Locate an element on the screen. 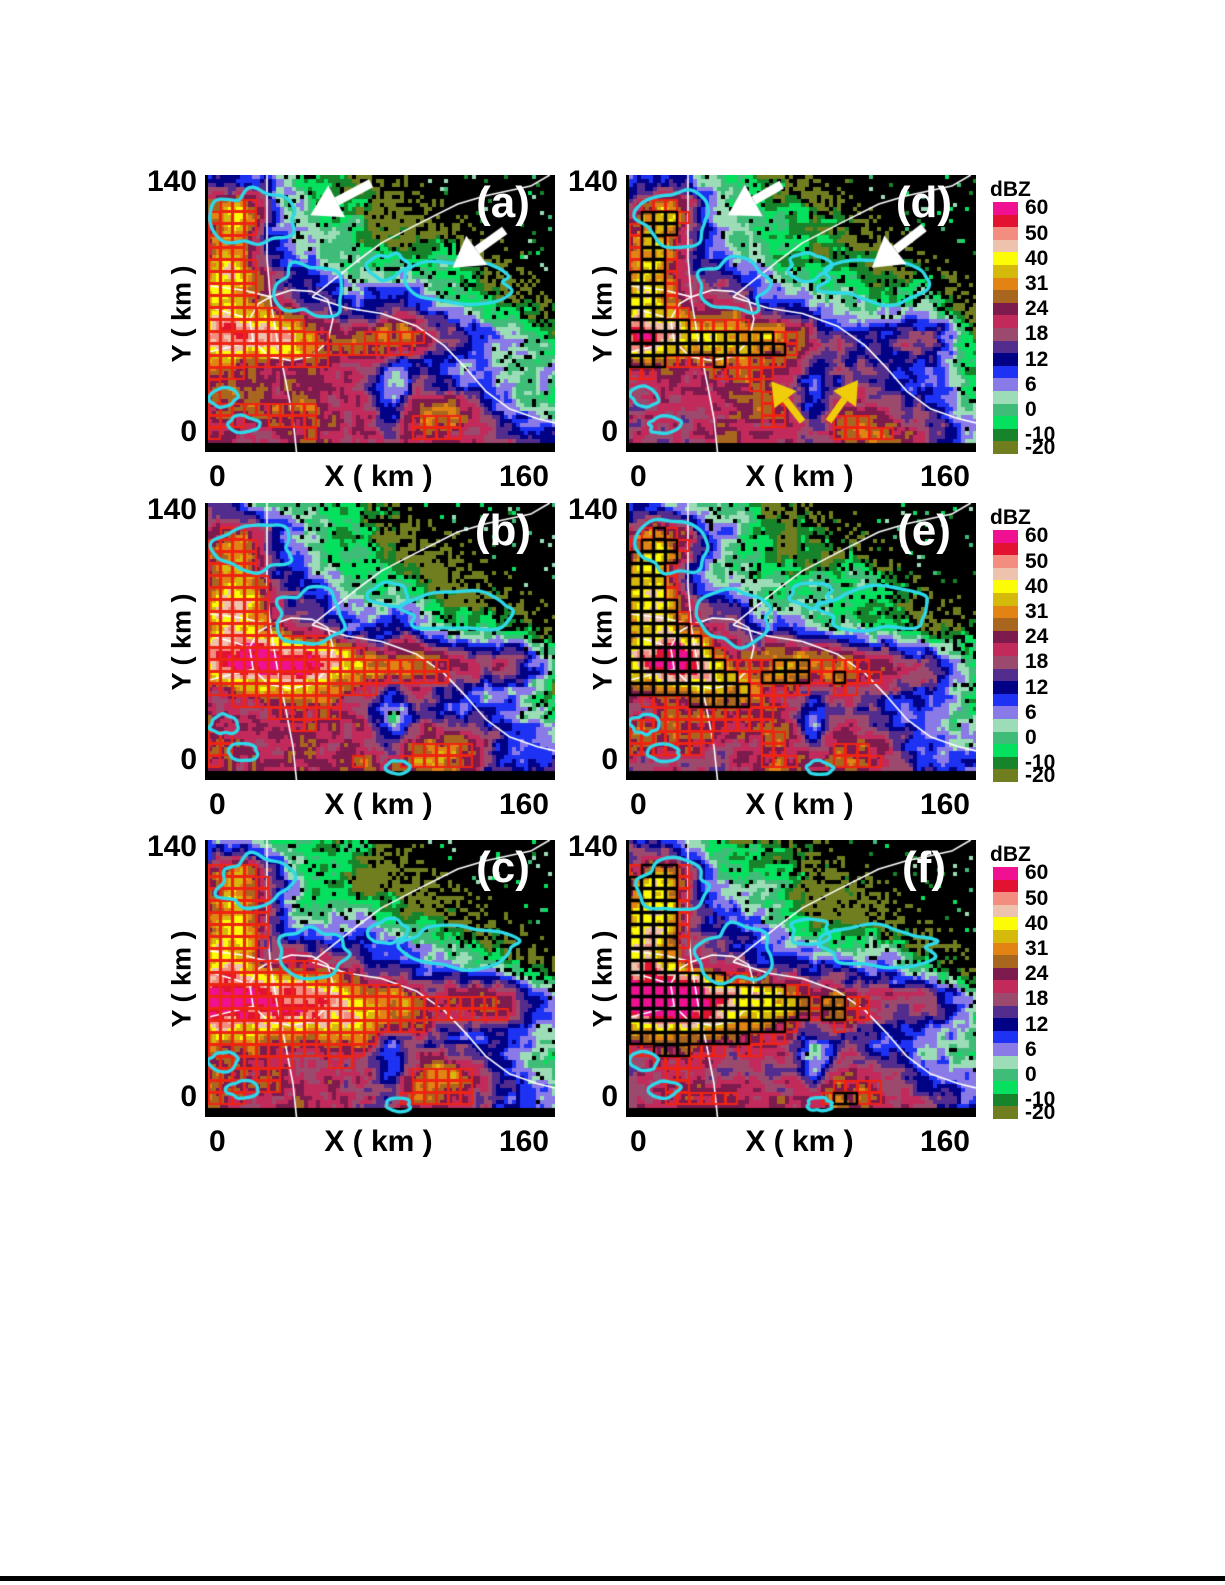 This screenshot has width=1225, height=1585. panel-label-b: (b) is located at coordinates (503, 530).